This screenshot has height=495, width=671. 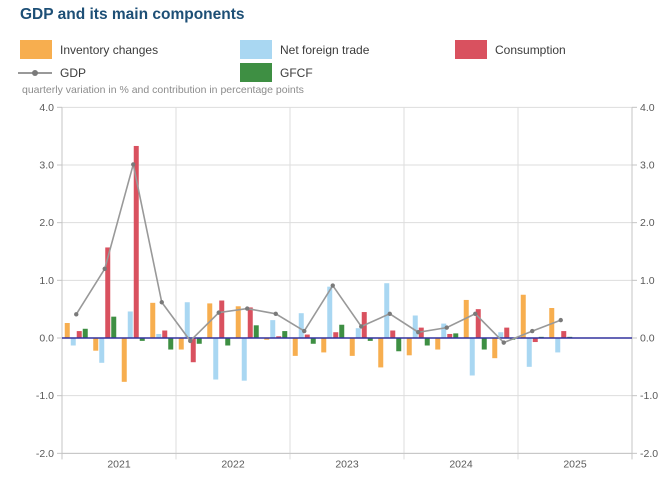 What do you see at coordinates (381, 353) in the screenshot?
I see `bar-inventory-2023-Q4` at bounding box center [381, 353].